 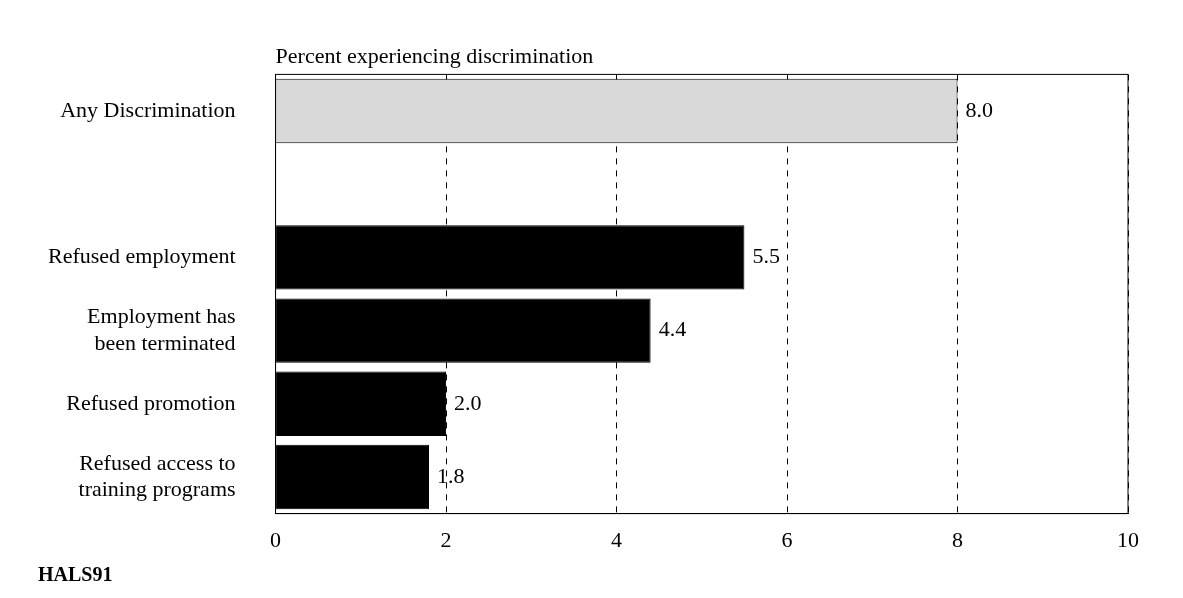 What do you see at coordinates (276, 539) in the screenshot?
I see `x-tick-label: 0` at bounding box center [276, 539].